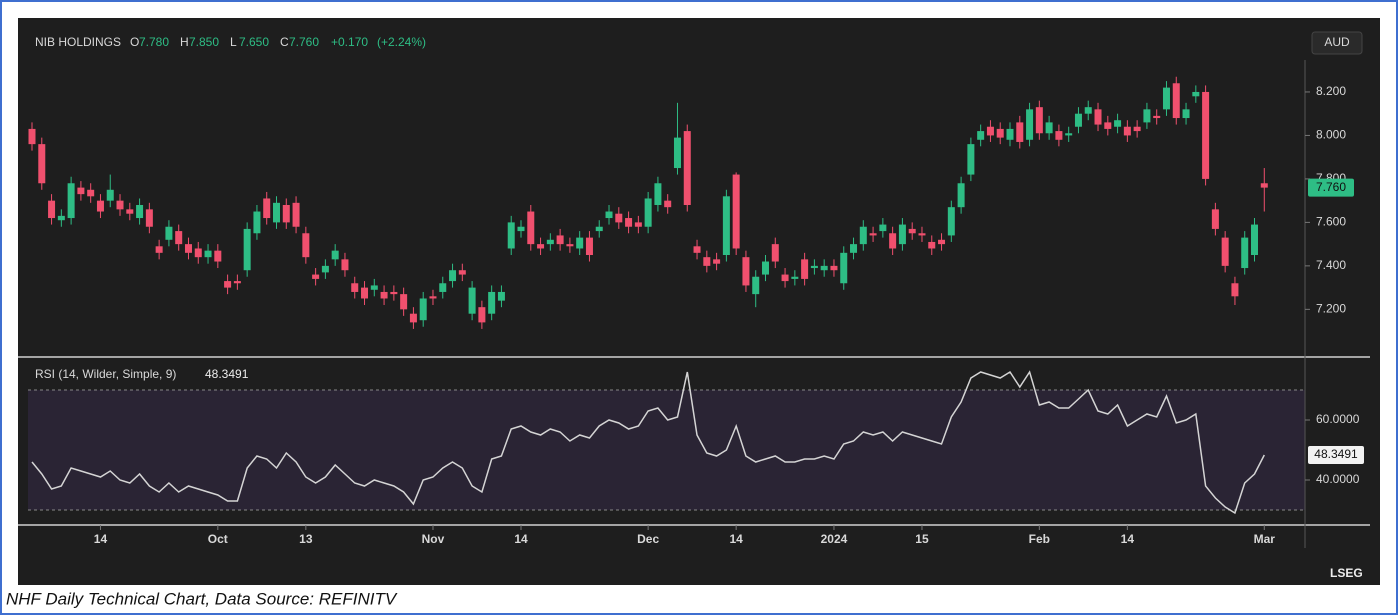 This screenshot has height=615, width=1398. I want to click on ohlc-value: 7.760, so click(304, 42).